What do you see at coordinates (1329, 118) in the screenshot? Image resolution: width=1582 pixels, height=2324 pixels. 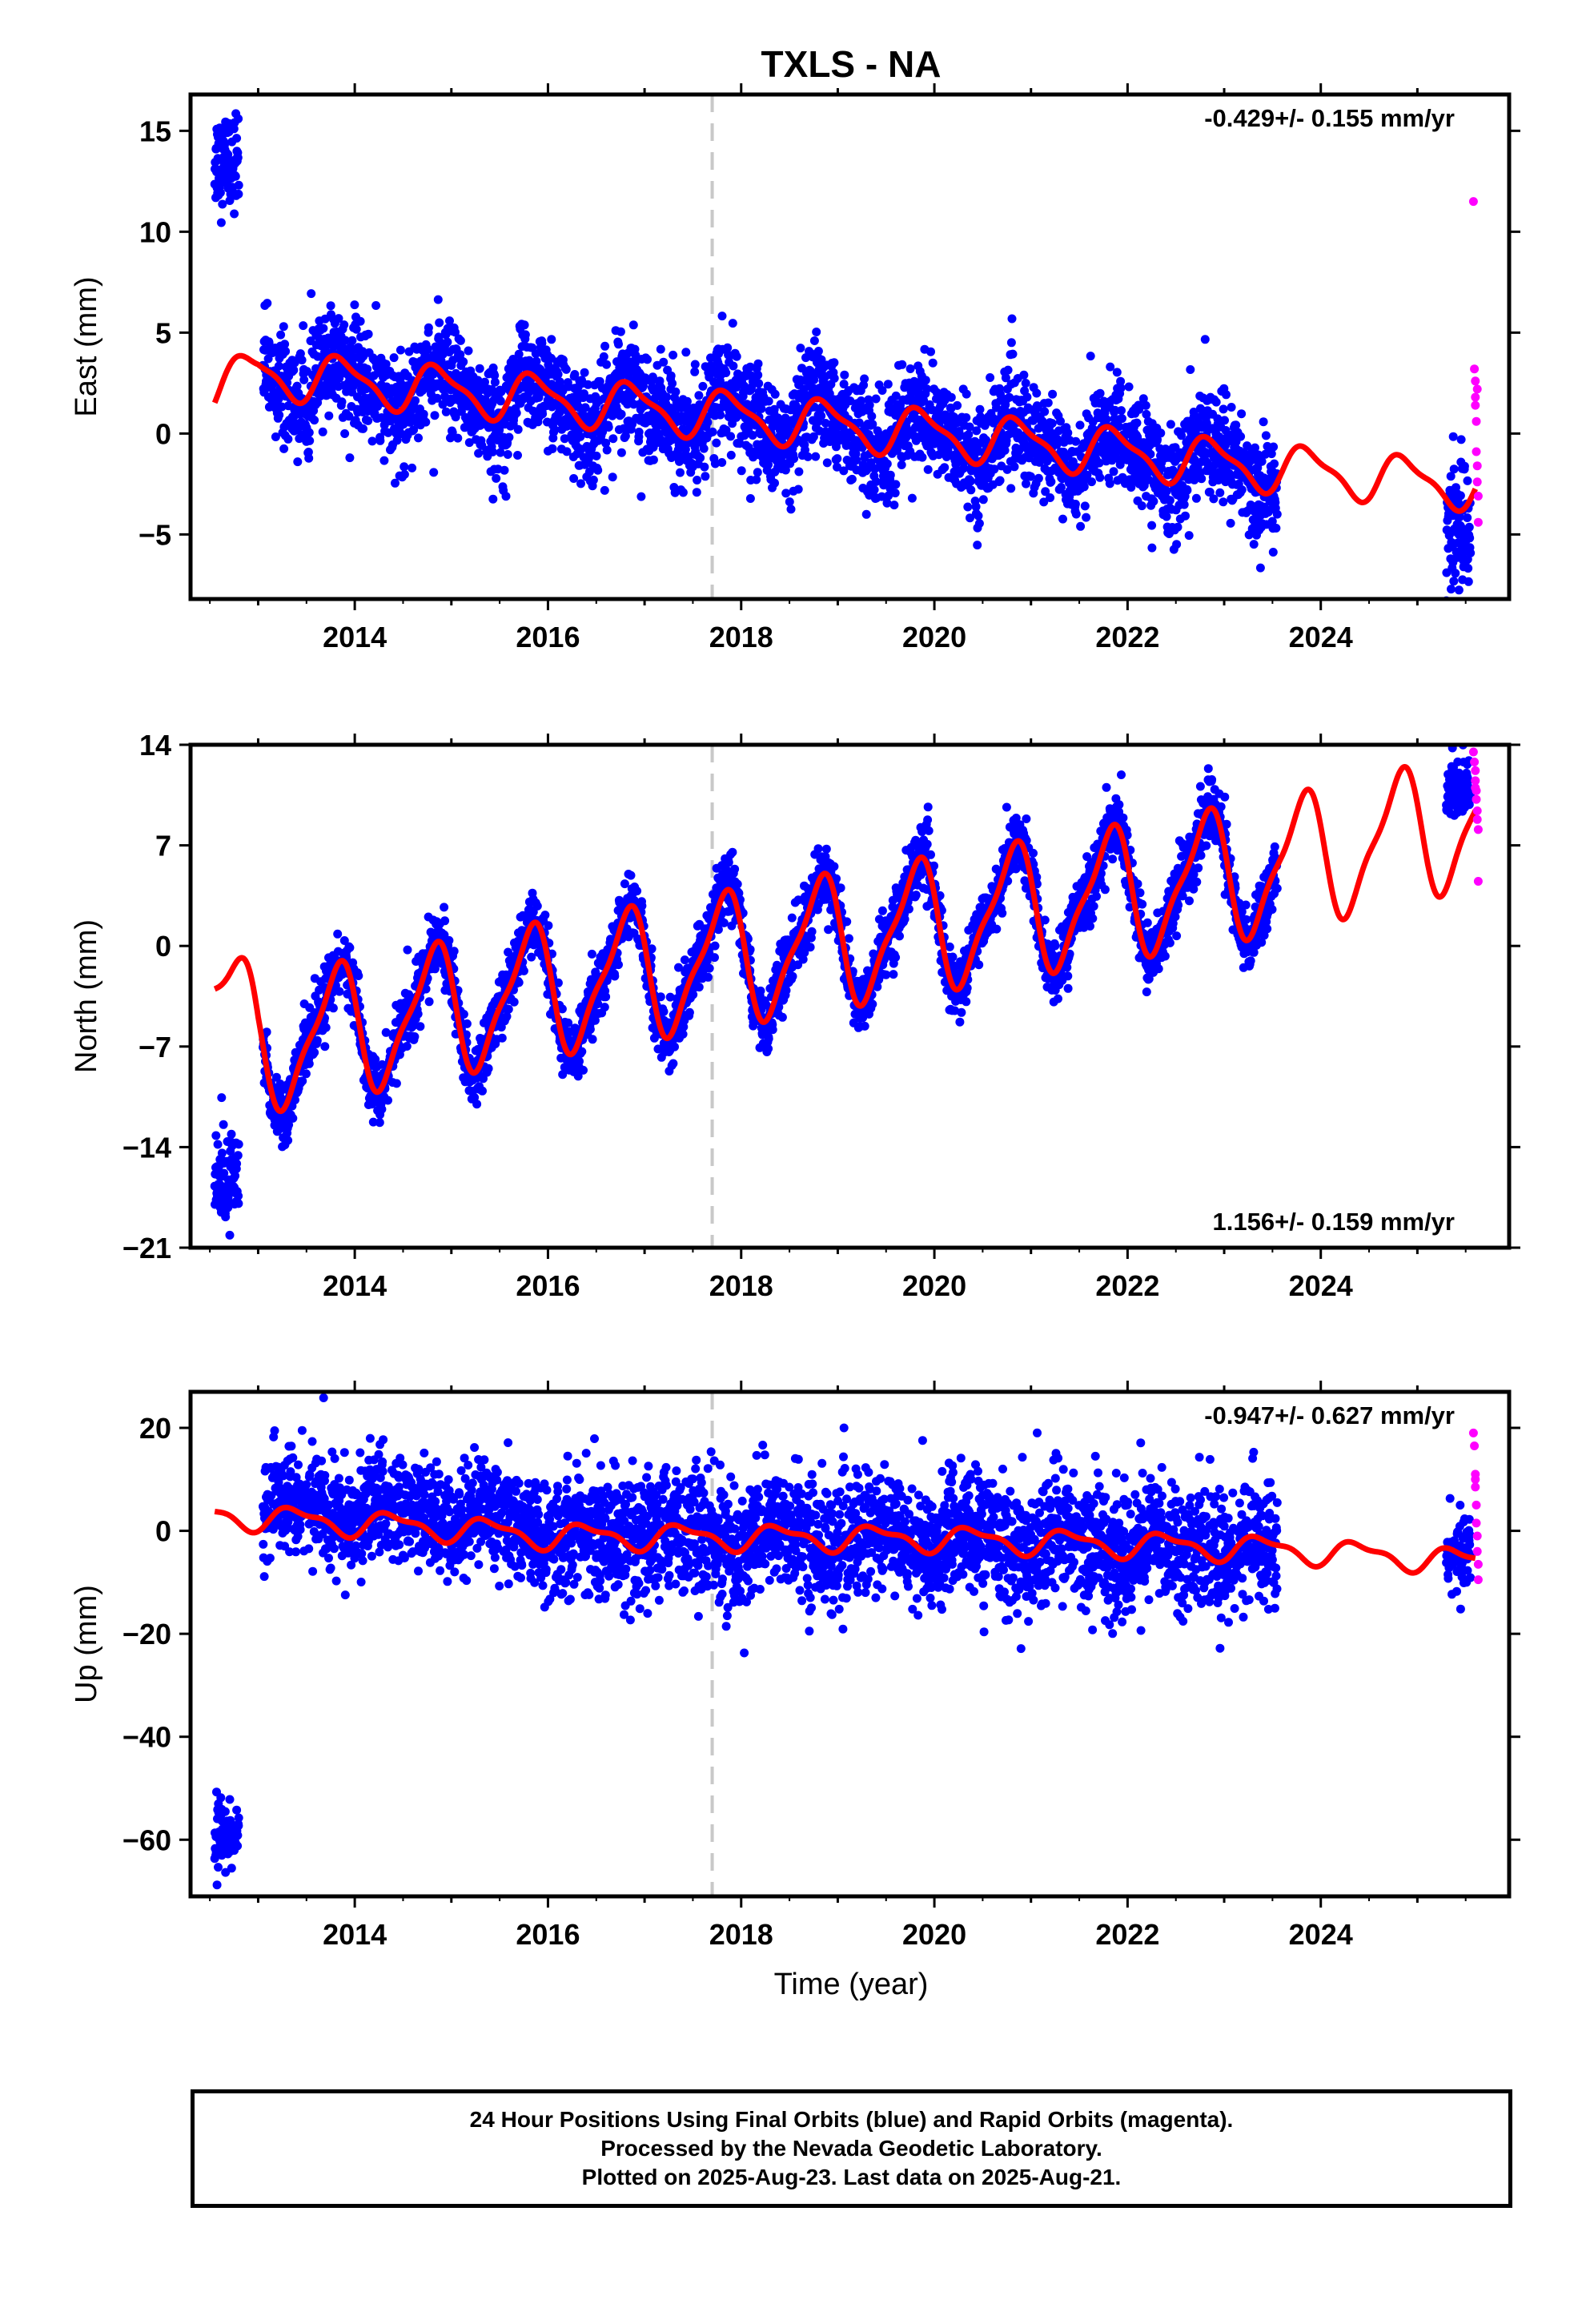 I see `rate-annotation: -0.429+/- 0.155 mm/yr` at bounding box center [1329, 118].